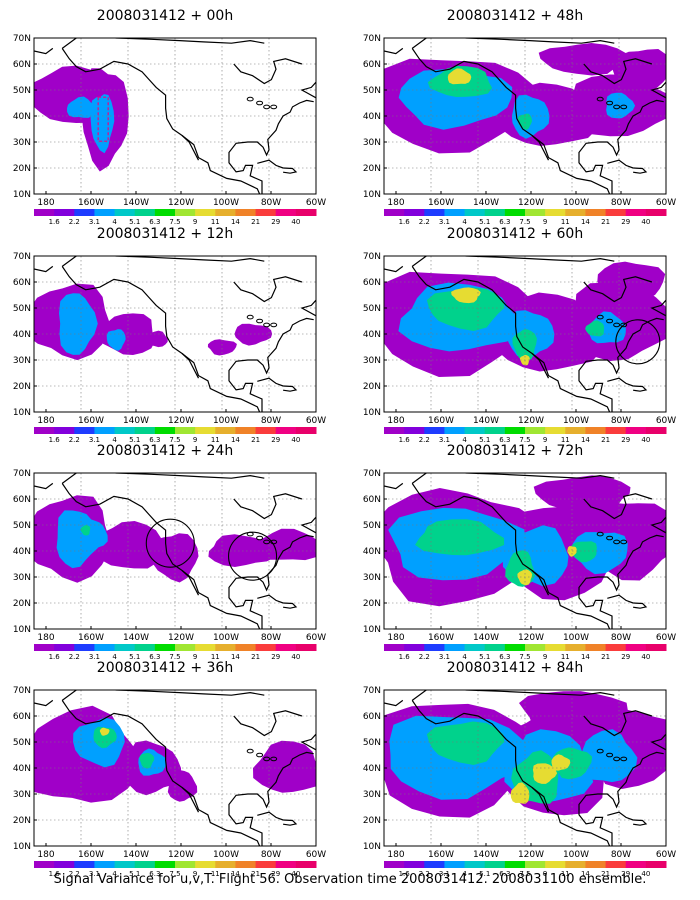 This screenshot has height=900, width=700. What do you see at coordinates (515, 16) in the screenshot?
I see `panel-title: 2008031412 + 48h` at bounding box center [515, 16].